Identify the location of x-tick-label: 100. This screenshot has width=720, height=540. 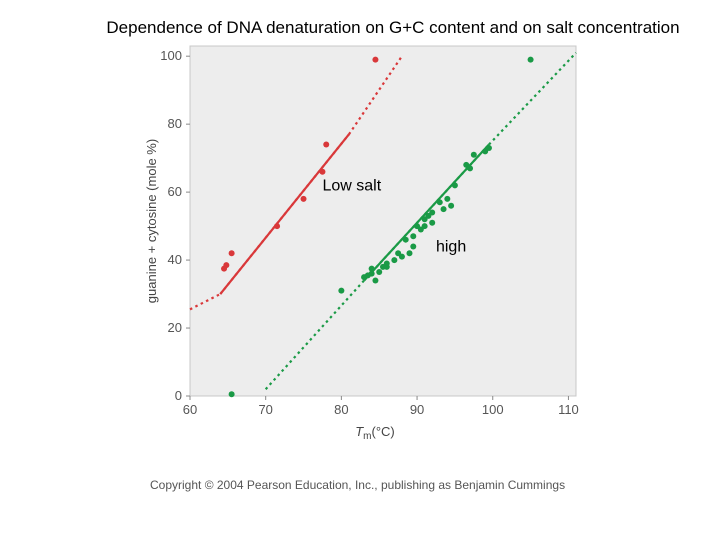
(493, 409).